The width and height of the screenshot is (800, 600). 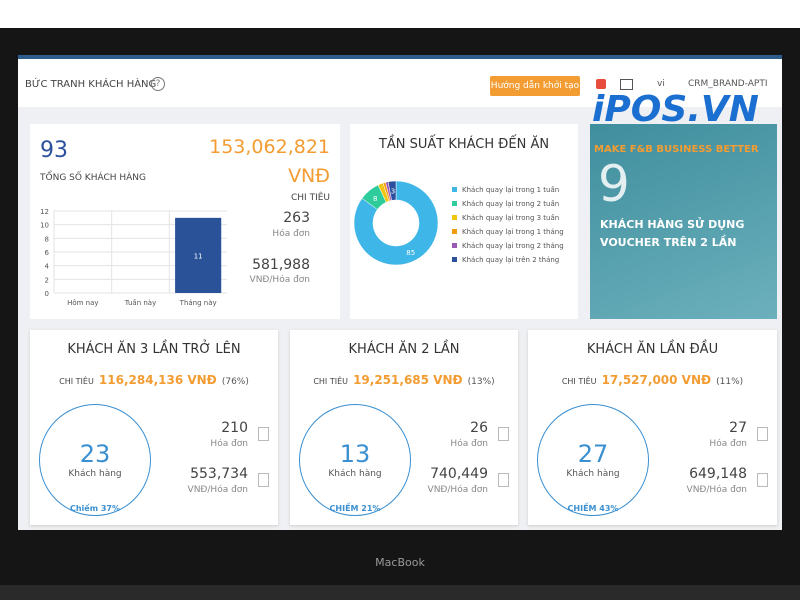 What do you see at coordinates (676, 149) in the screenshot?
I see `tagline: MAKE F&B BUSINESS BETTER` at bounding box center [676, 149].